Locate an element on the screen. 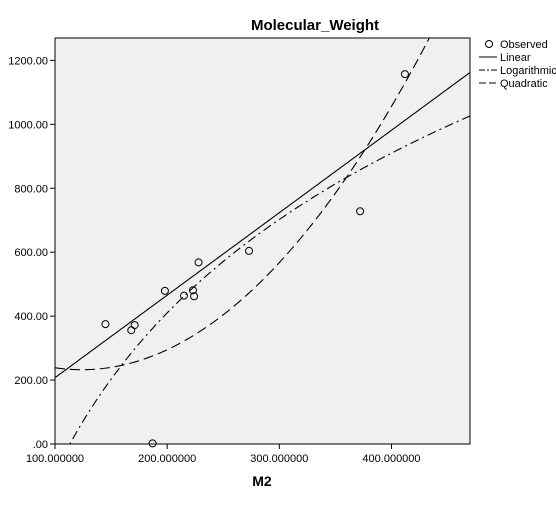 The width and height of the screenshot is (556, 508). x-tick-label: 300.000000 is located at coordinates (279, 459).